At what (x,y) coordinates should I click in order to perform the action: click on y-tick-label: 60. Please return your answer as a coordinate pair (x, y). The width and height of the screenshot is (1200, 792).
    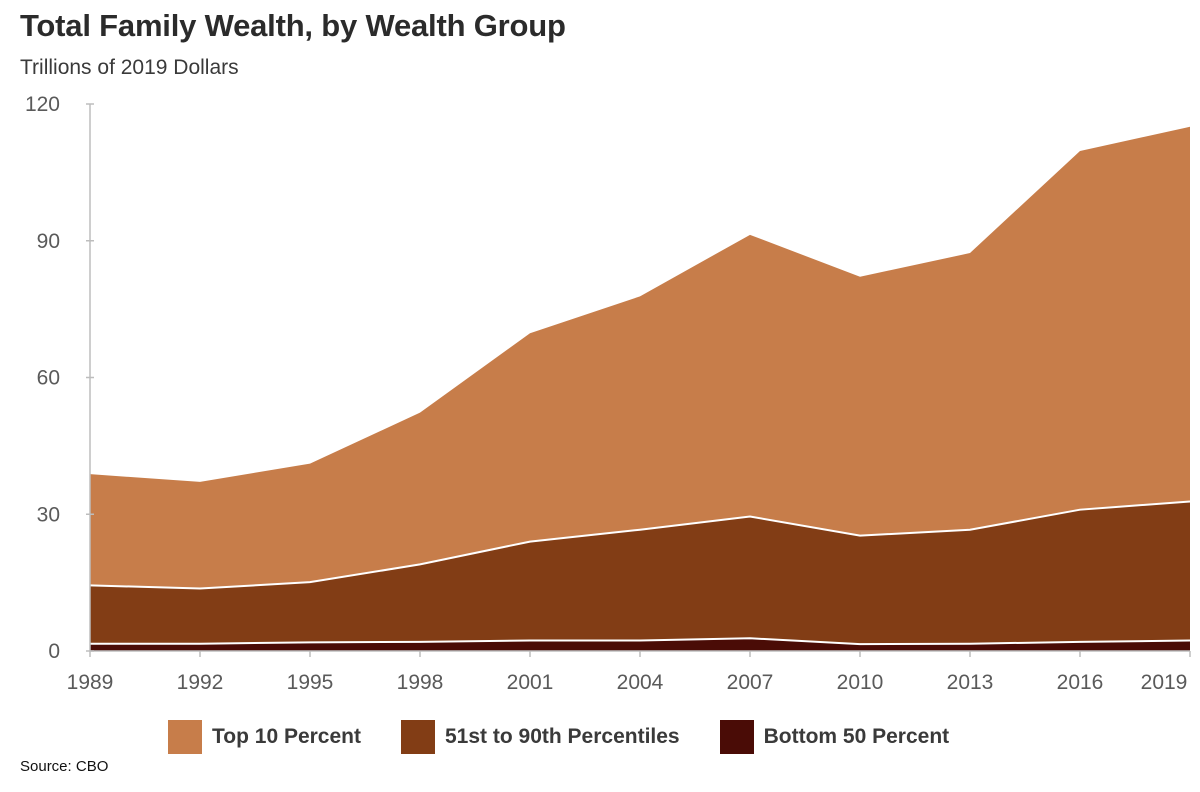
    Looking at the image, I should click on (48, 378).